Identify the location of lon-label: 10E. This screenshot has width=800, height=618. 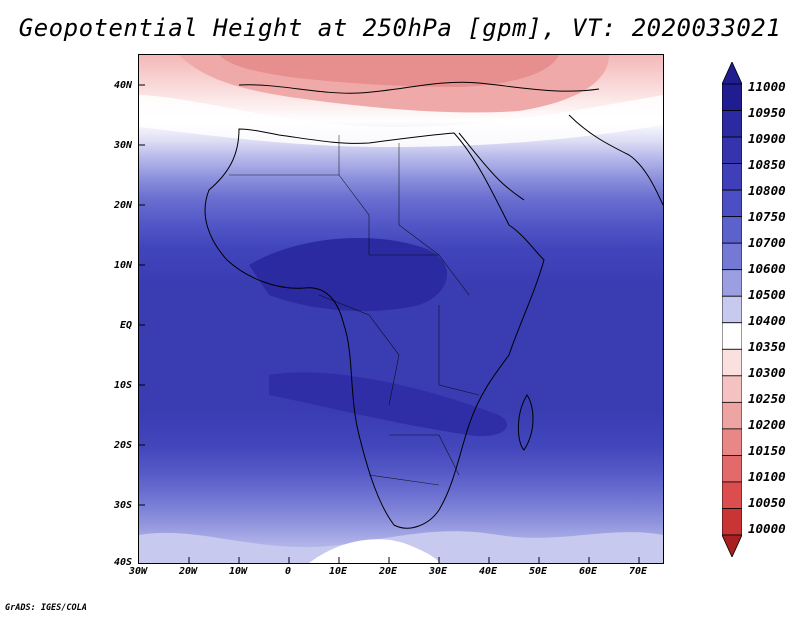
(338, 571).